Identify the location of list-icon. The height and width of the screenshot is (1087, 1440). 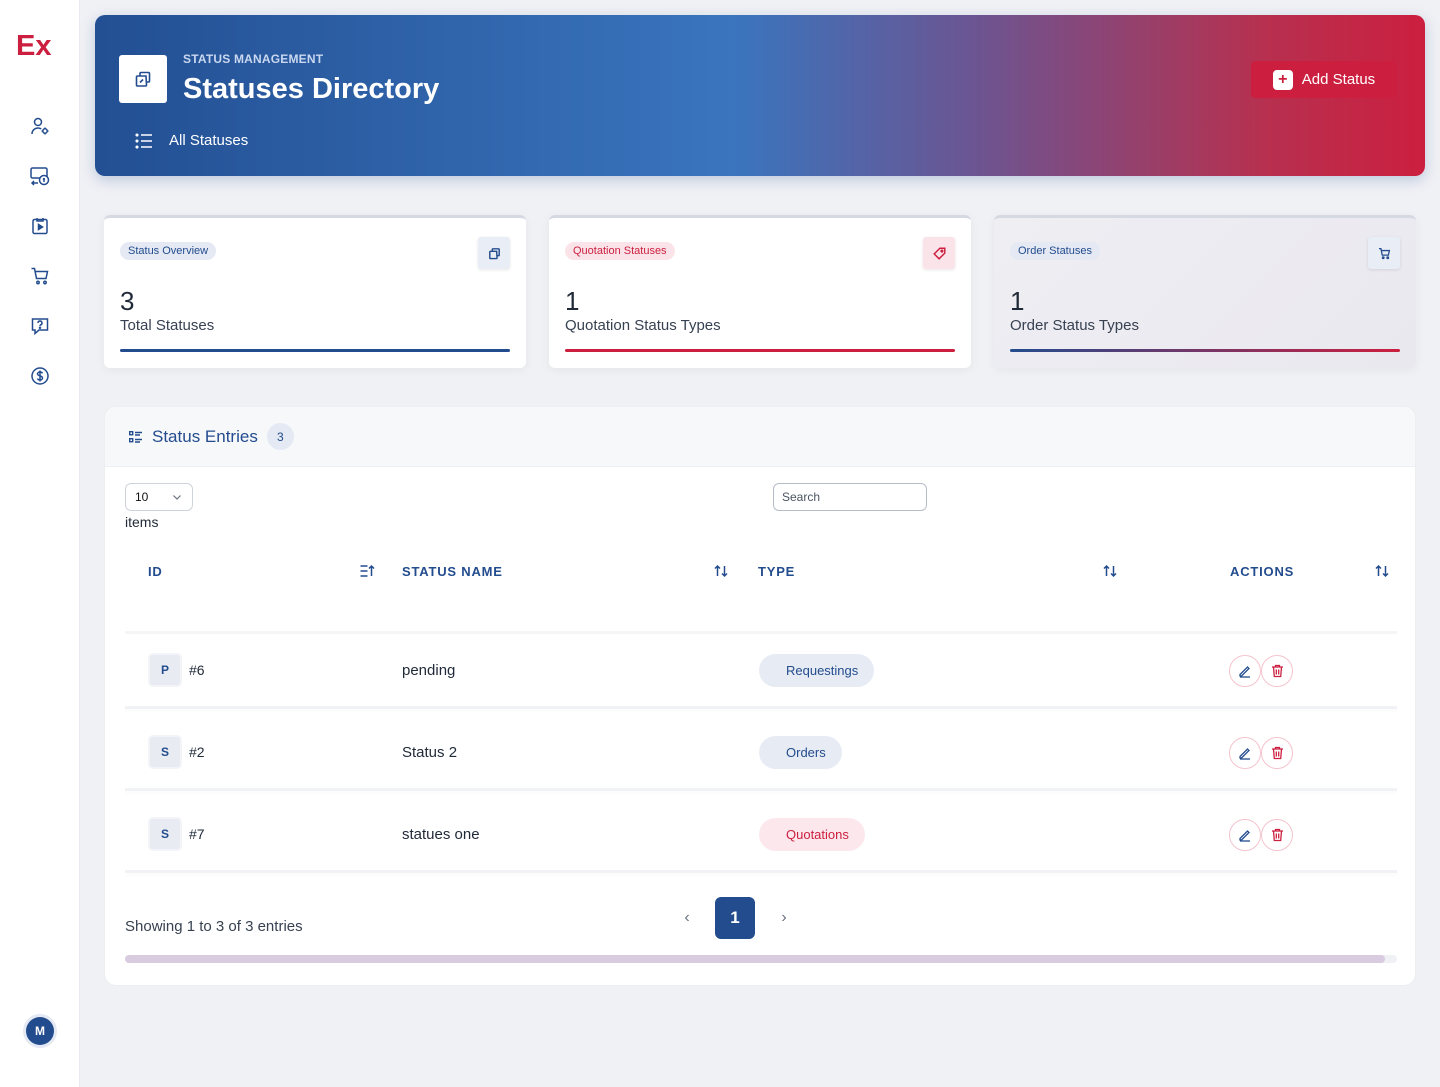
(143, 140).